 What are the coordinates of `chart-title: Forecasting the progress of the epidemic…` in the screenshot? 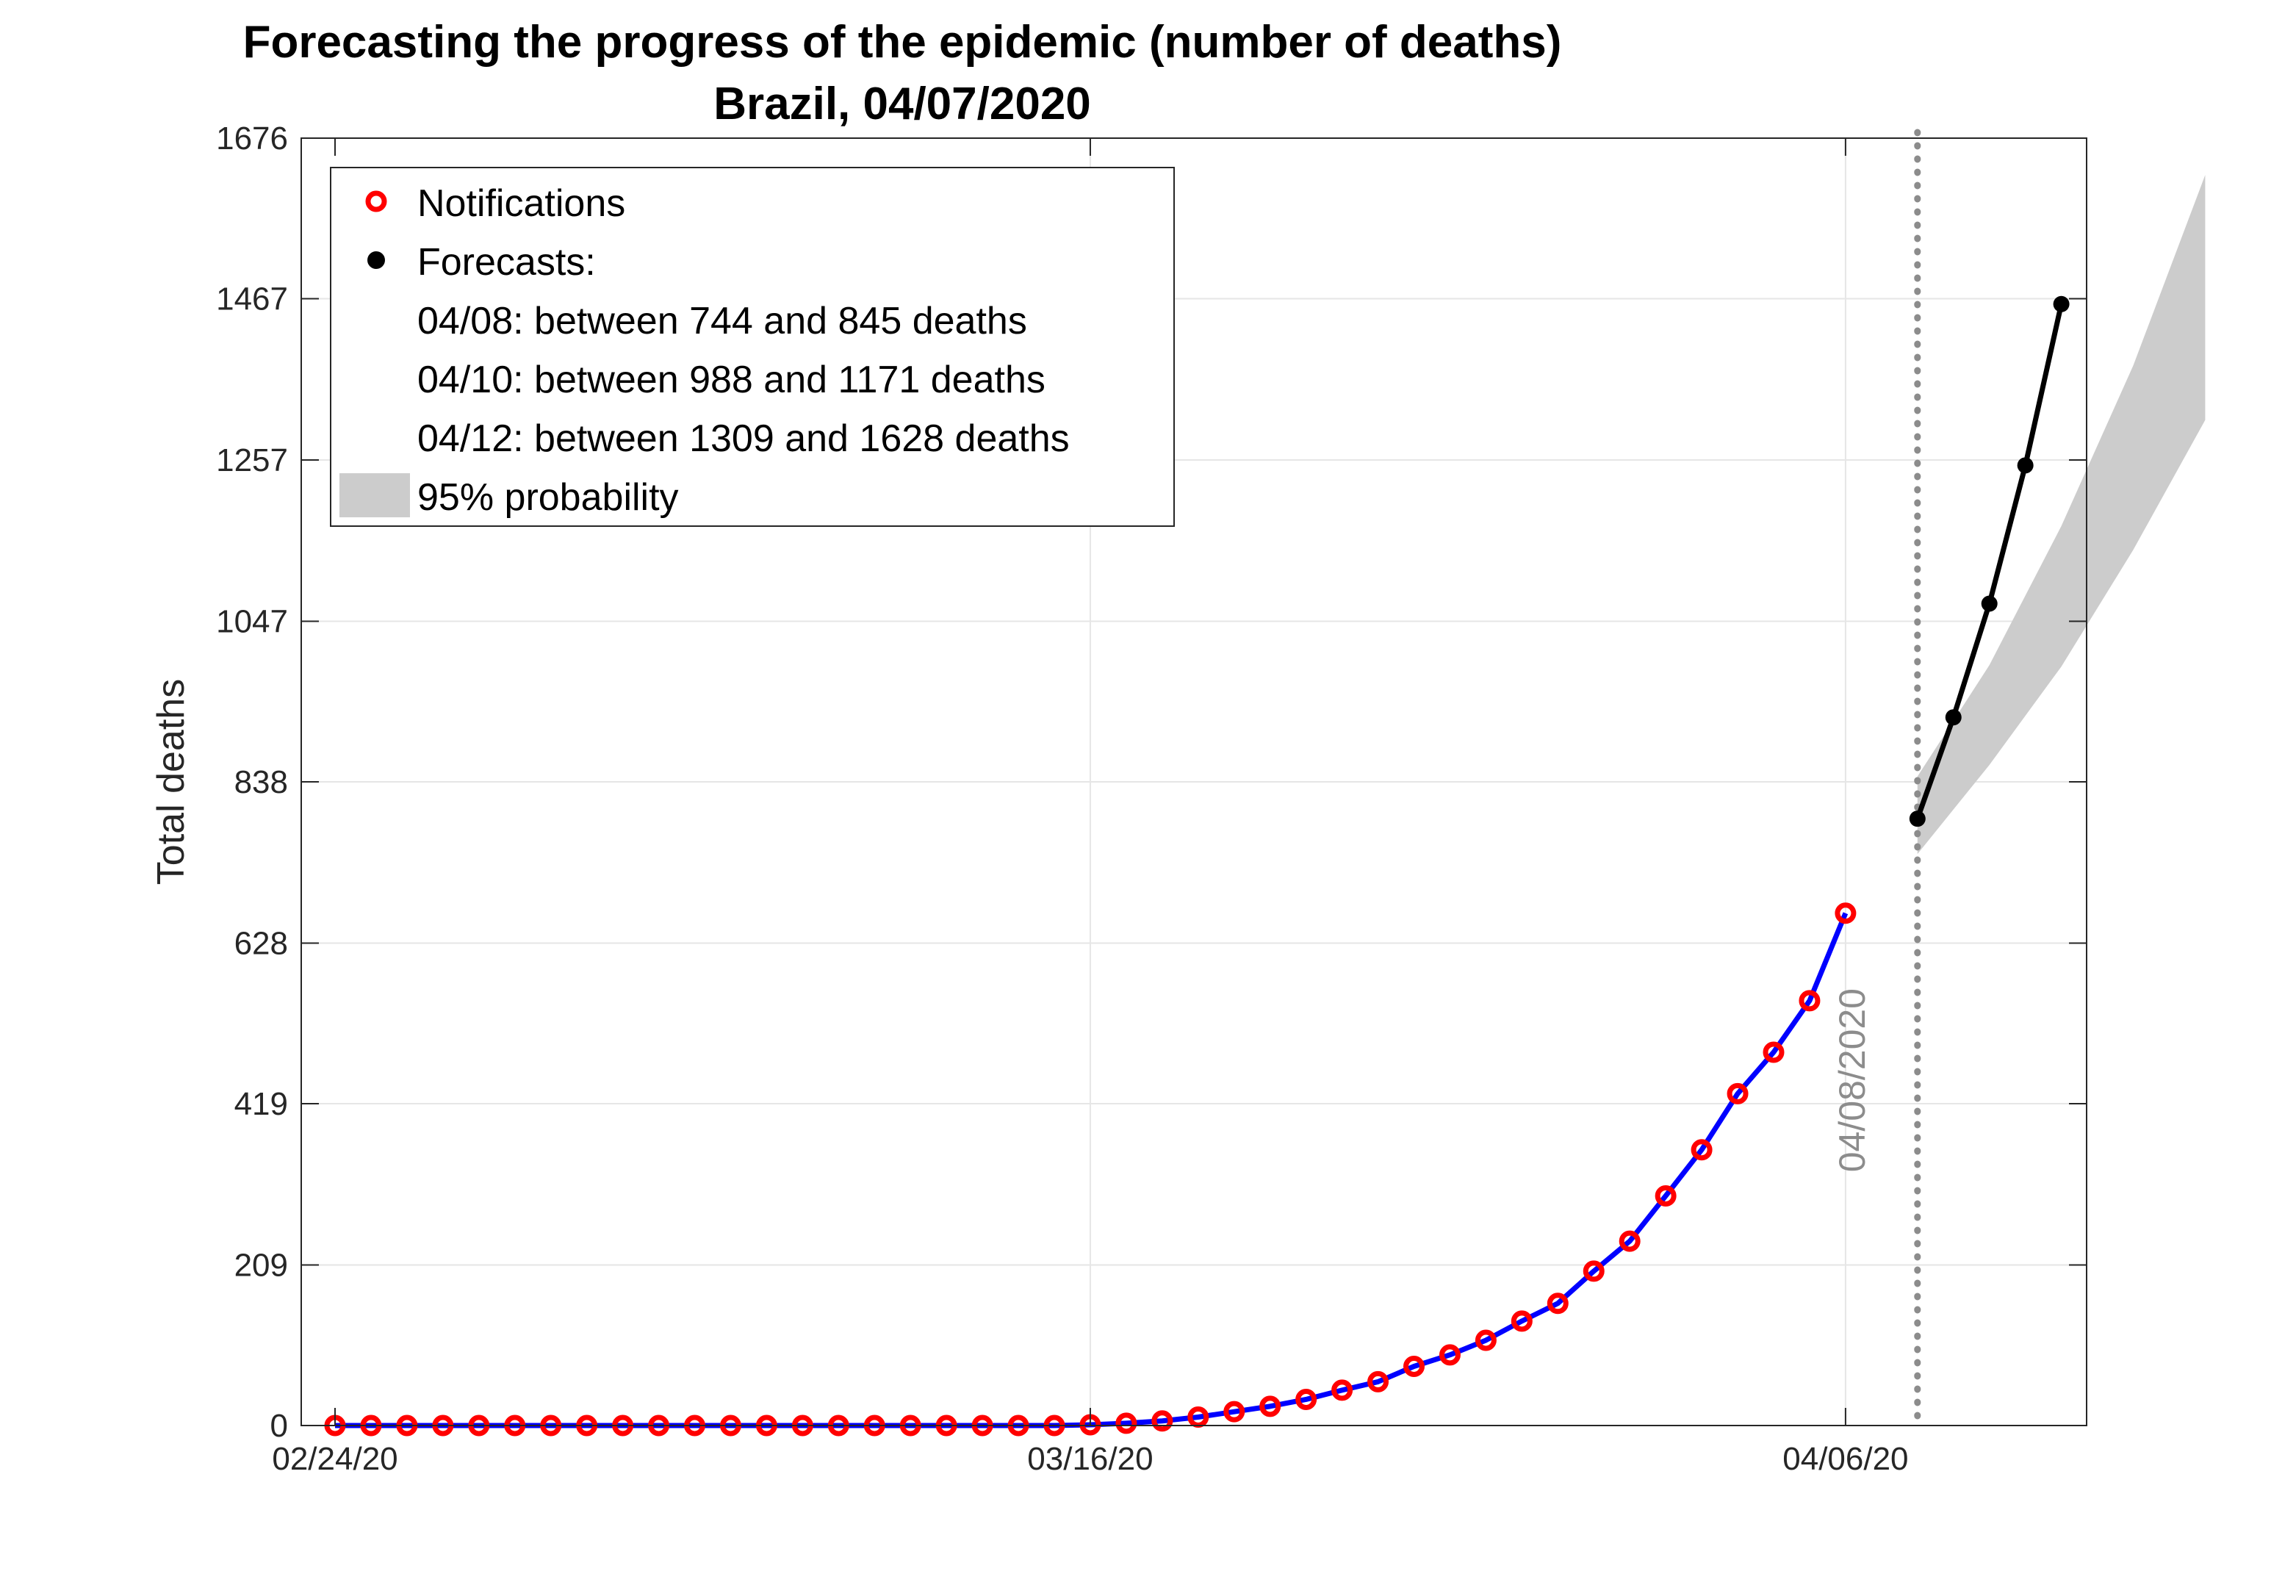 It's located at (902, 42).